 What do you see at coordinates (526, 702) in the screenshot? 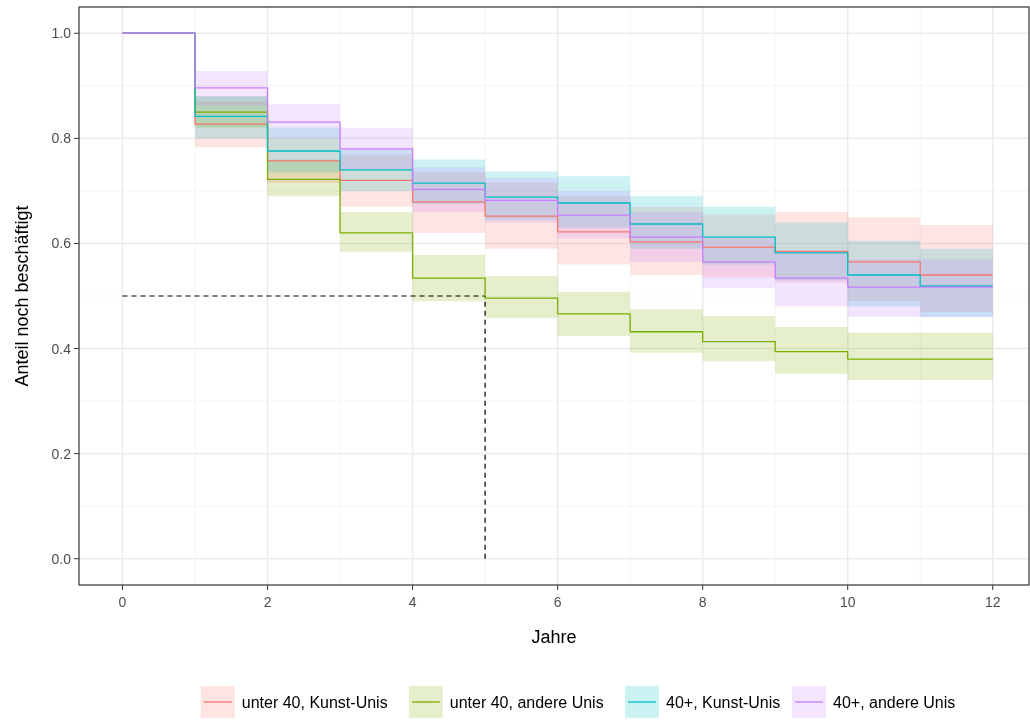
I see `legend-label: unter 40, andere Unis` at bounding box center [526, 702].